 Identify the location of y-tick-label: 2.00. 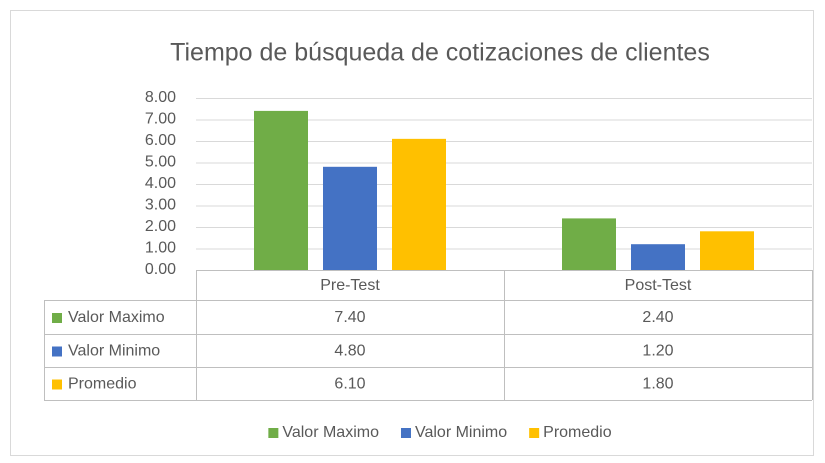
(160, 226).